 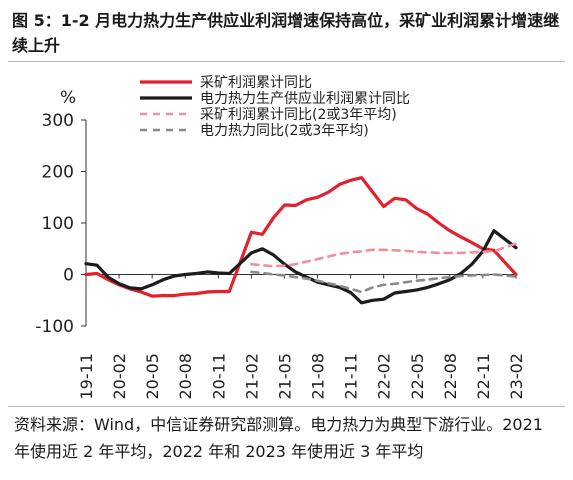 I want to click on legend-label-4: 电力热力同比(2或3年平均), so click(x=284, y=131).